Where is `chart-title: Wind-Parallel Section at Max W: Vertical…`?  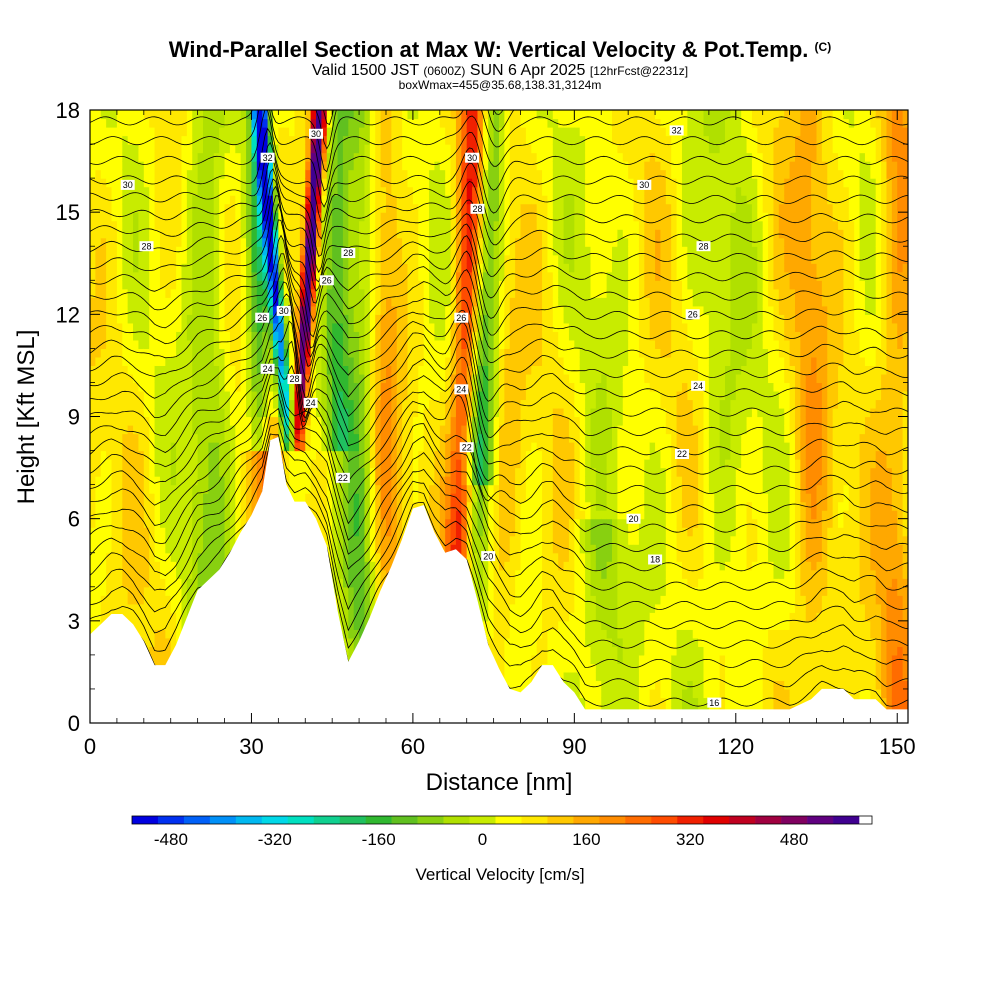 chart-title: Wind-Parallel Section at Max W: Vertical… is located at coordinates (500, 48).